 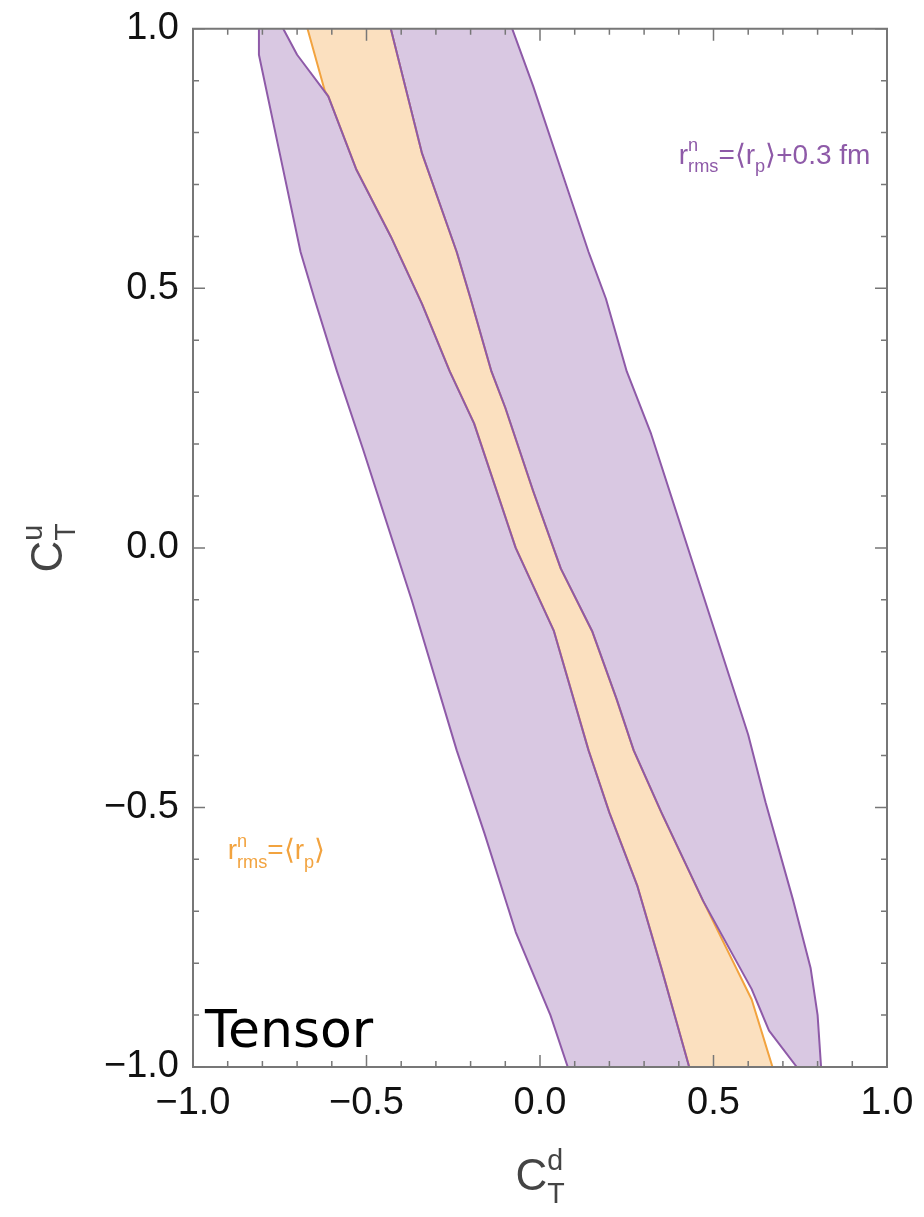 What do you see at coordinates (289, 1029) in the screenshot?
I see `annotation: Tensor` at bounding box center [289, 1029].